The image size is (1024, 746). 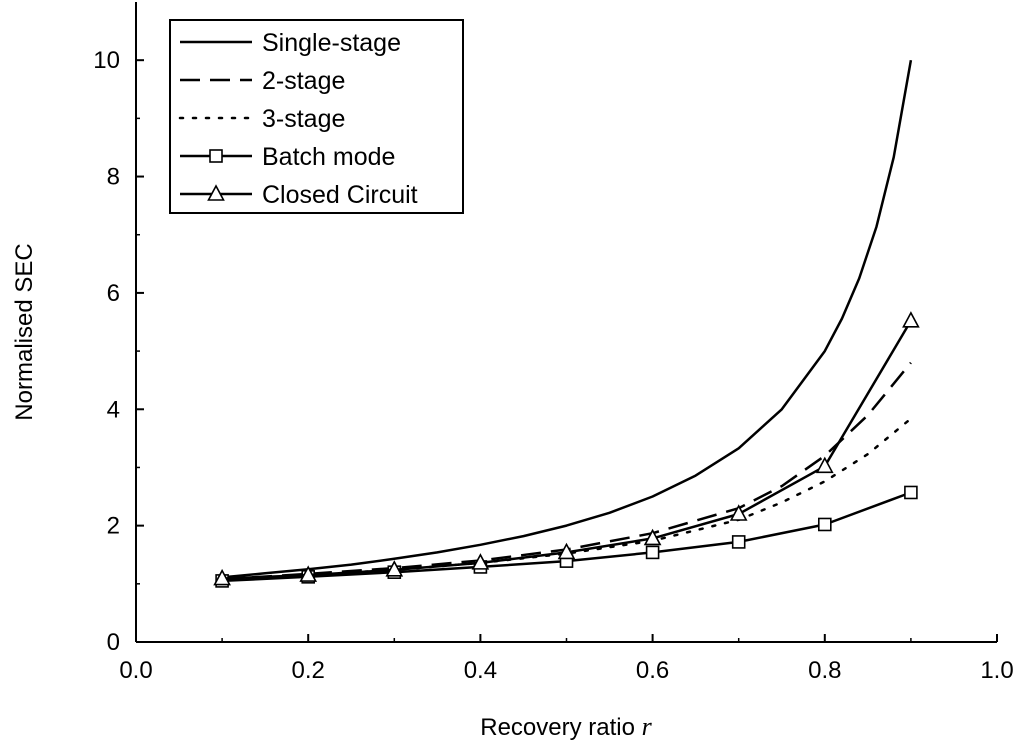 I want to click on y-axis-title: Normalised SEC, so click(x=24, y=331).